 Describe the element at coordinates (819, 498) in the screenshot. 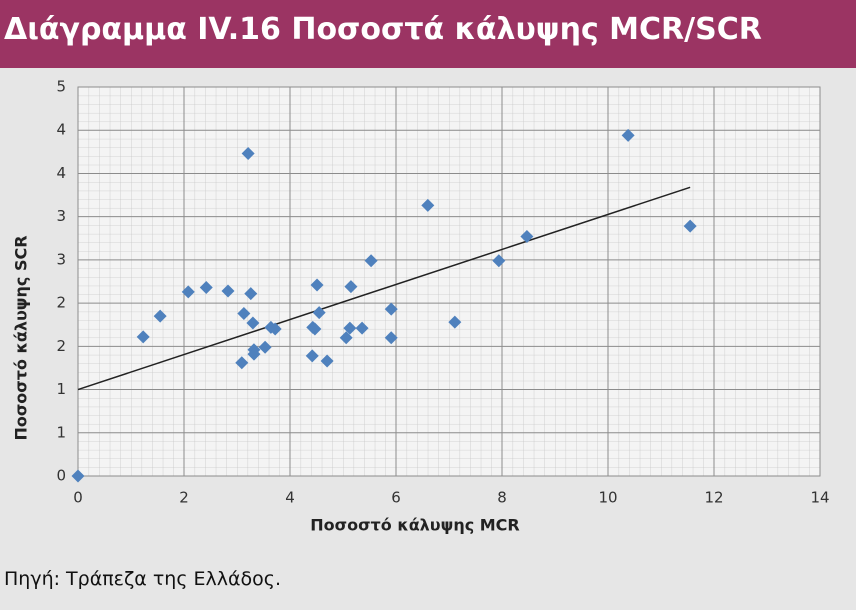

I see `x-tick-label: 14` at that location.